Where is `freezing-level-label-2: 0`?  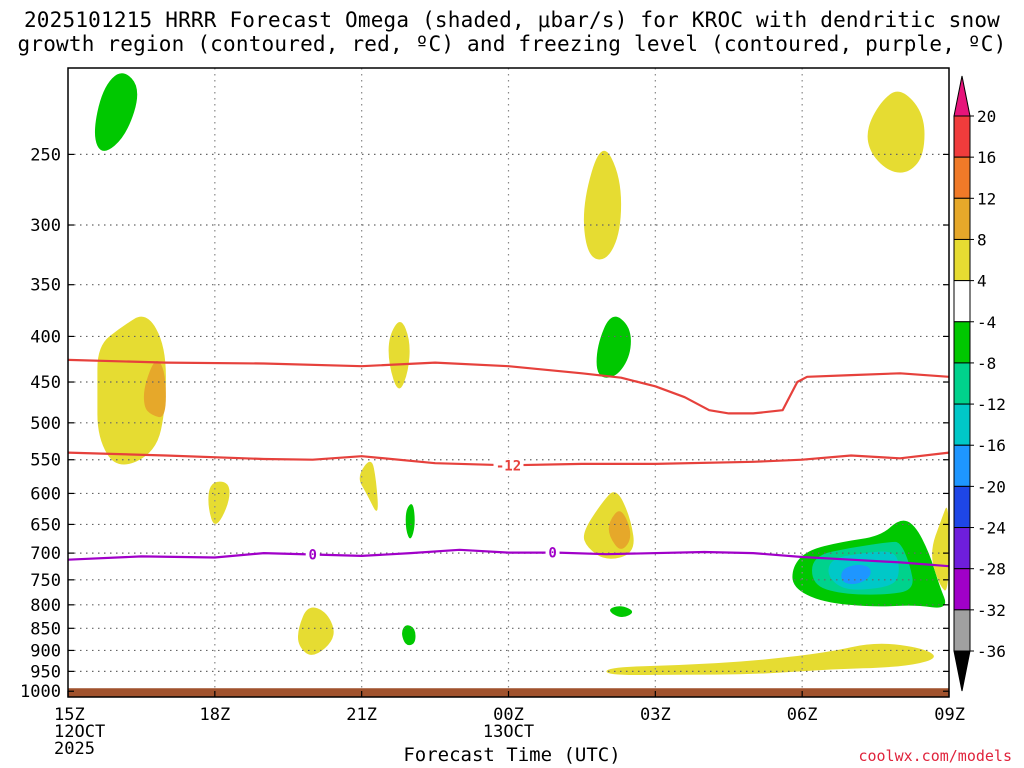 freezing-level-label-2: 0 is located at coordinates (552, 554).